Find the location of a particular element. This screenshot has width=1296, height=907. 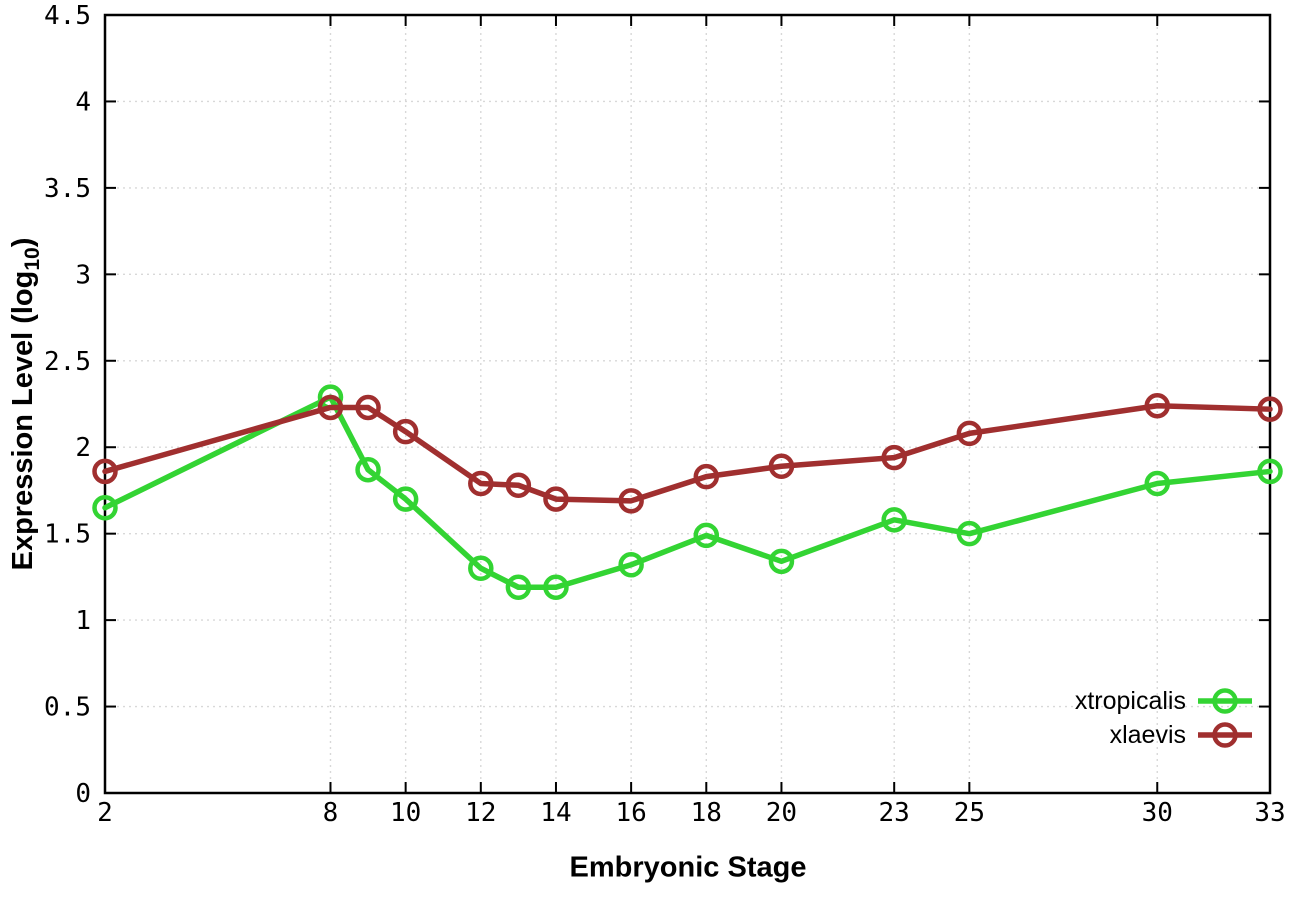

y-tick-label: 2 is located at coordinates (83, 448).